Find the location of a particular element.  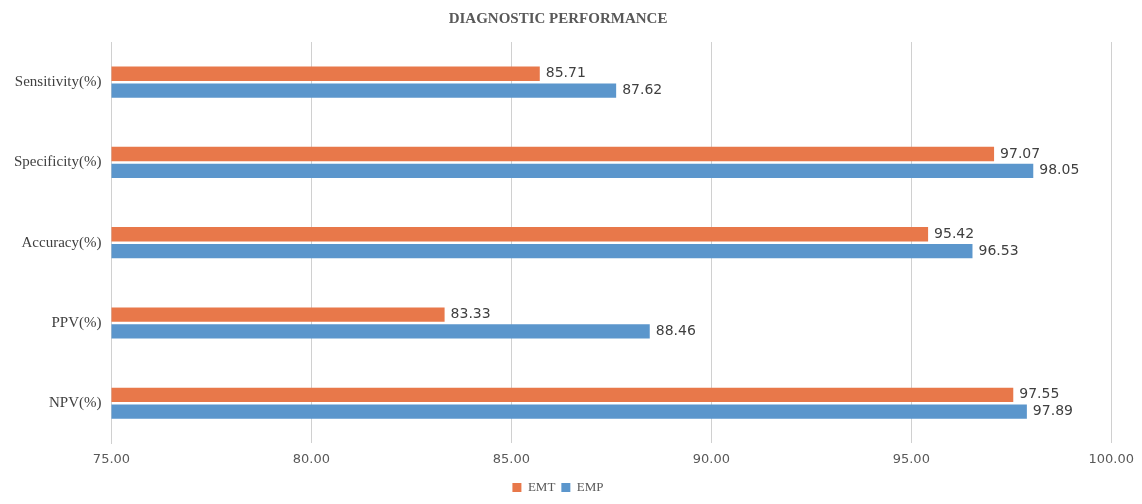

x-tick-label: 100.00 is located at coordinates (1111, 458).